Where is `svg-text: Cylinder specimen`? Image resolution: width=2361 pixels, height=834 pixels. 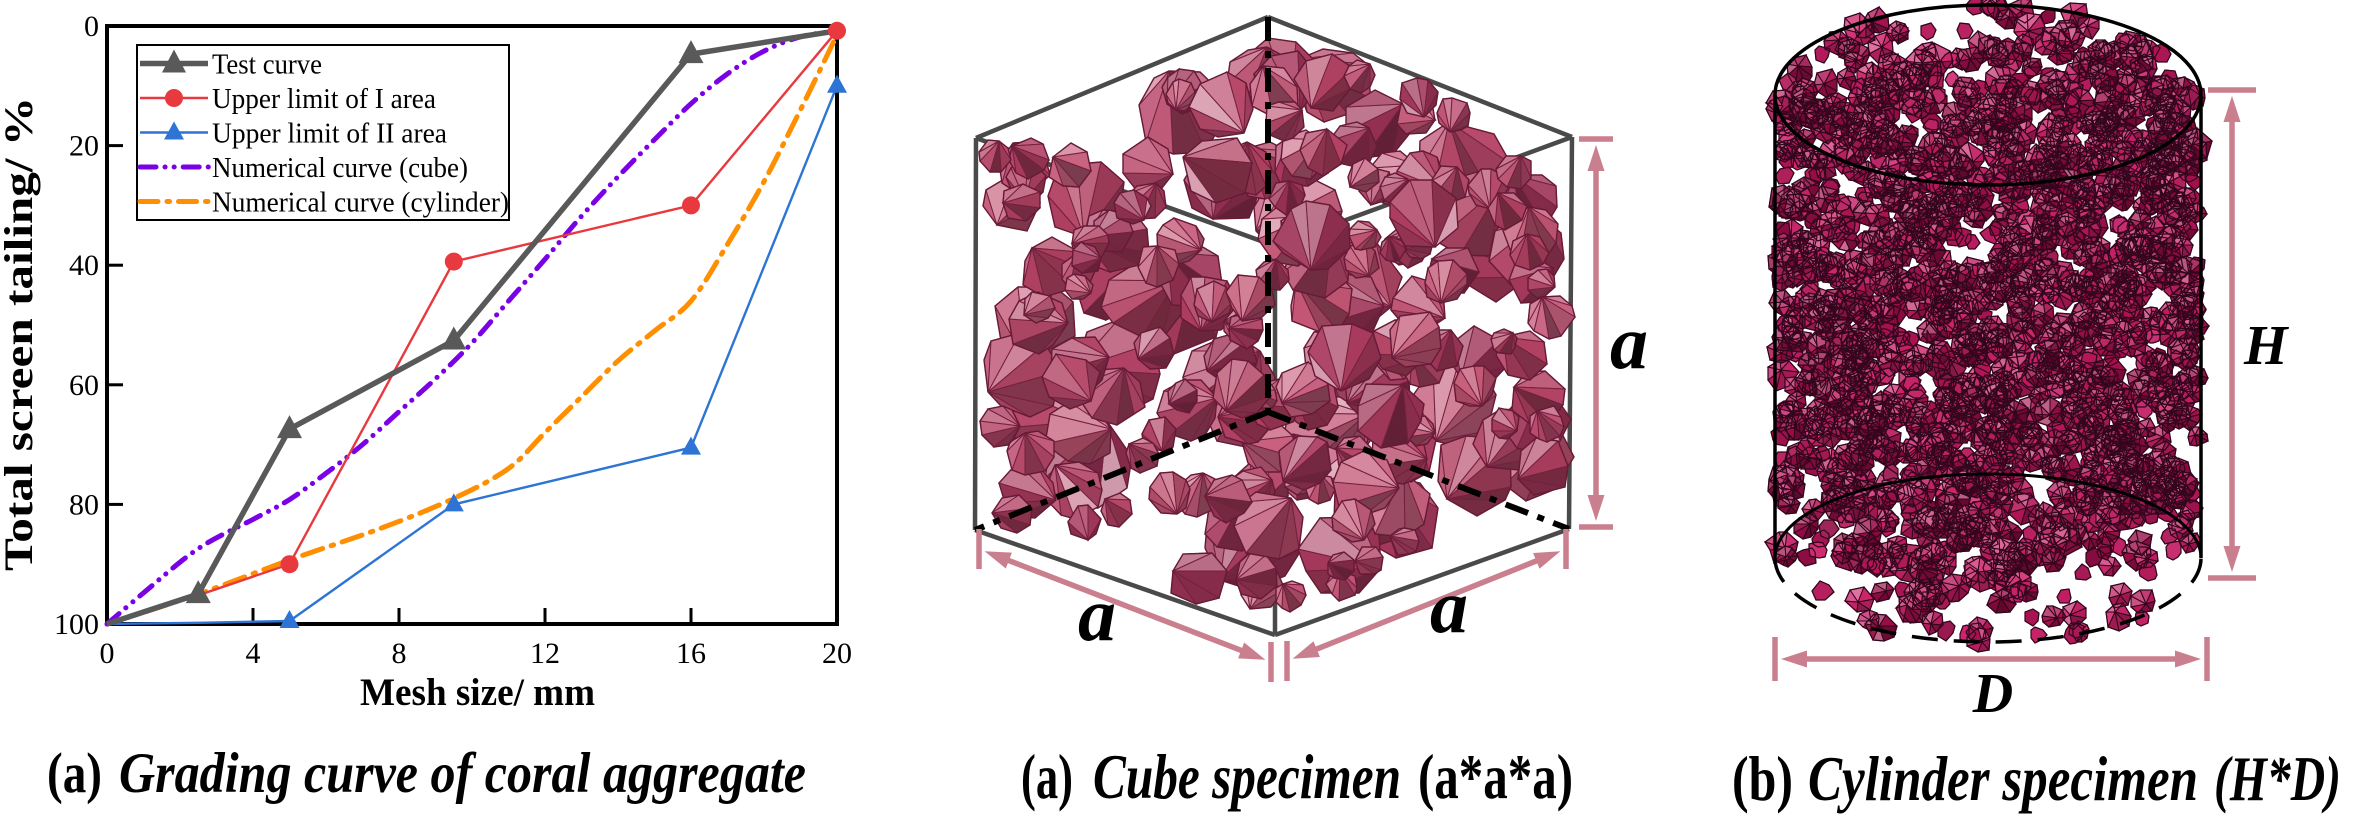 svg-text: Cylinder specimen is located at coordinates (2003, 778).